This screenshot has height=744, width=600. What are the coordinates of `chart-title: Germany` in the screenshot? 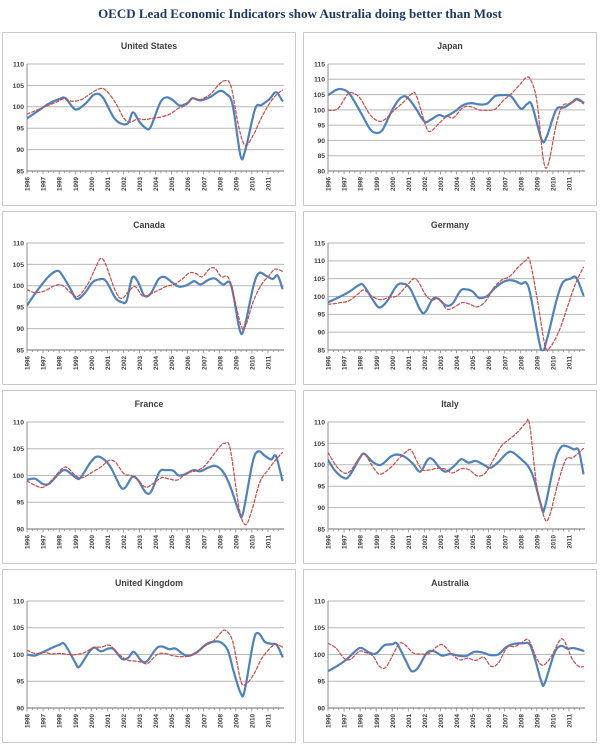 It's located at (450, 225).